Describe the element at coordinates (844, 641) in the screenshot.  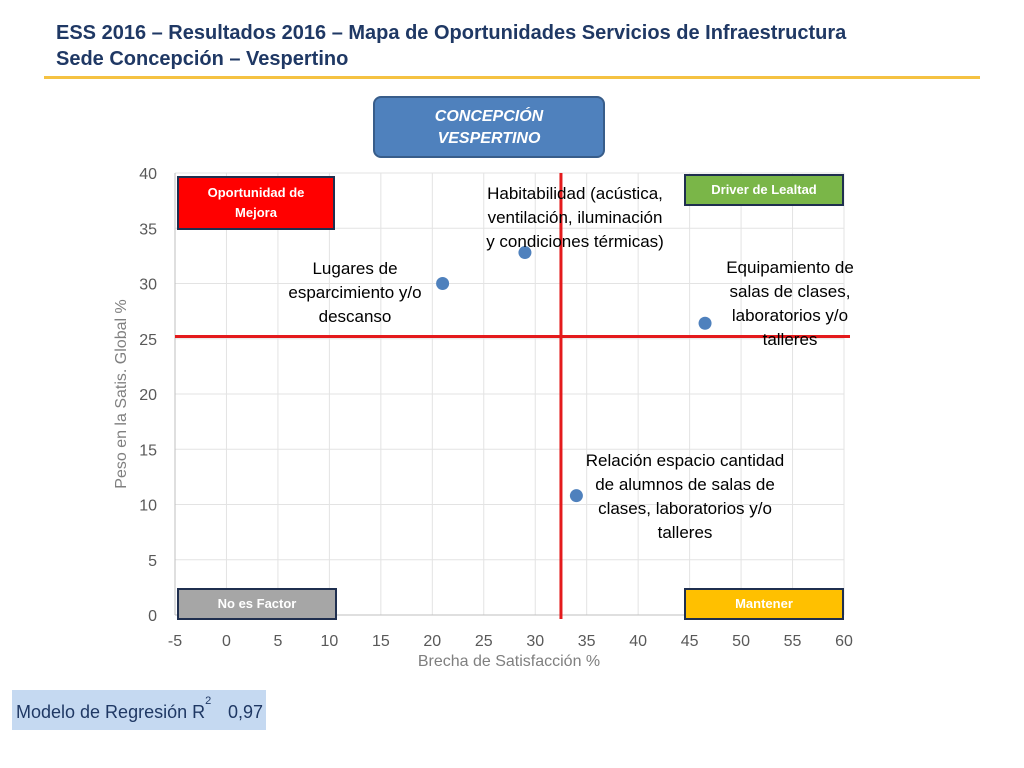
I see `x-tick-label: 60` at that location.